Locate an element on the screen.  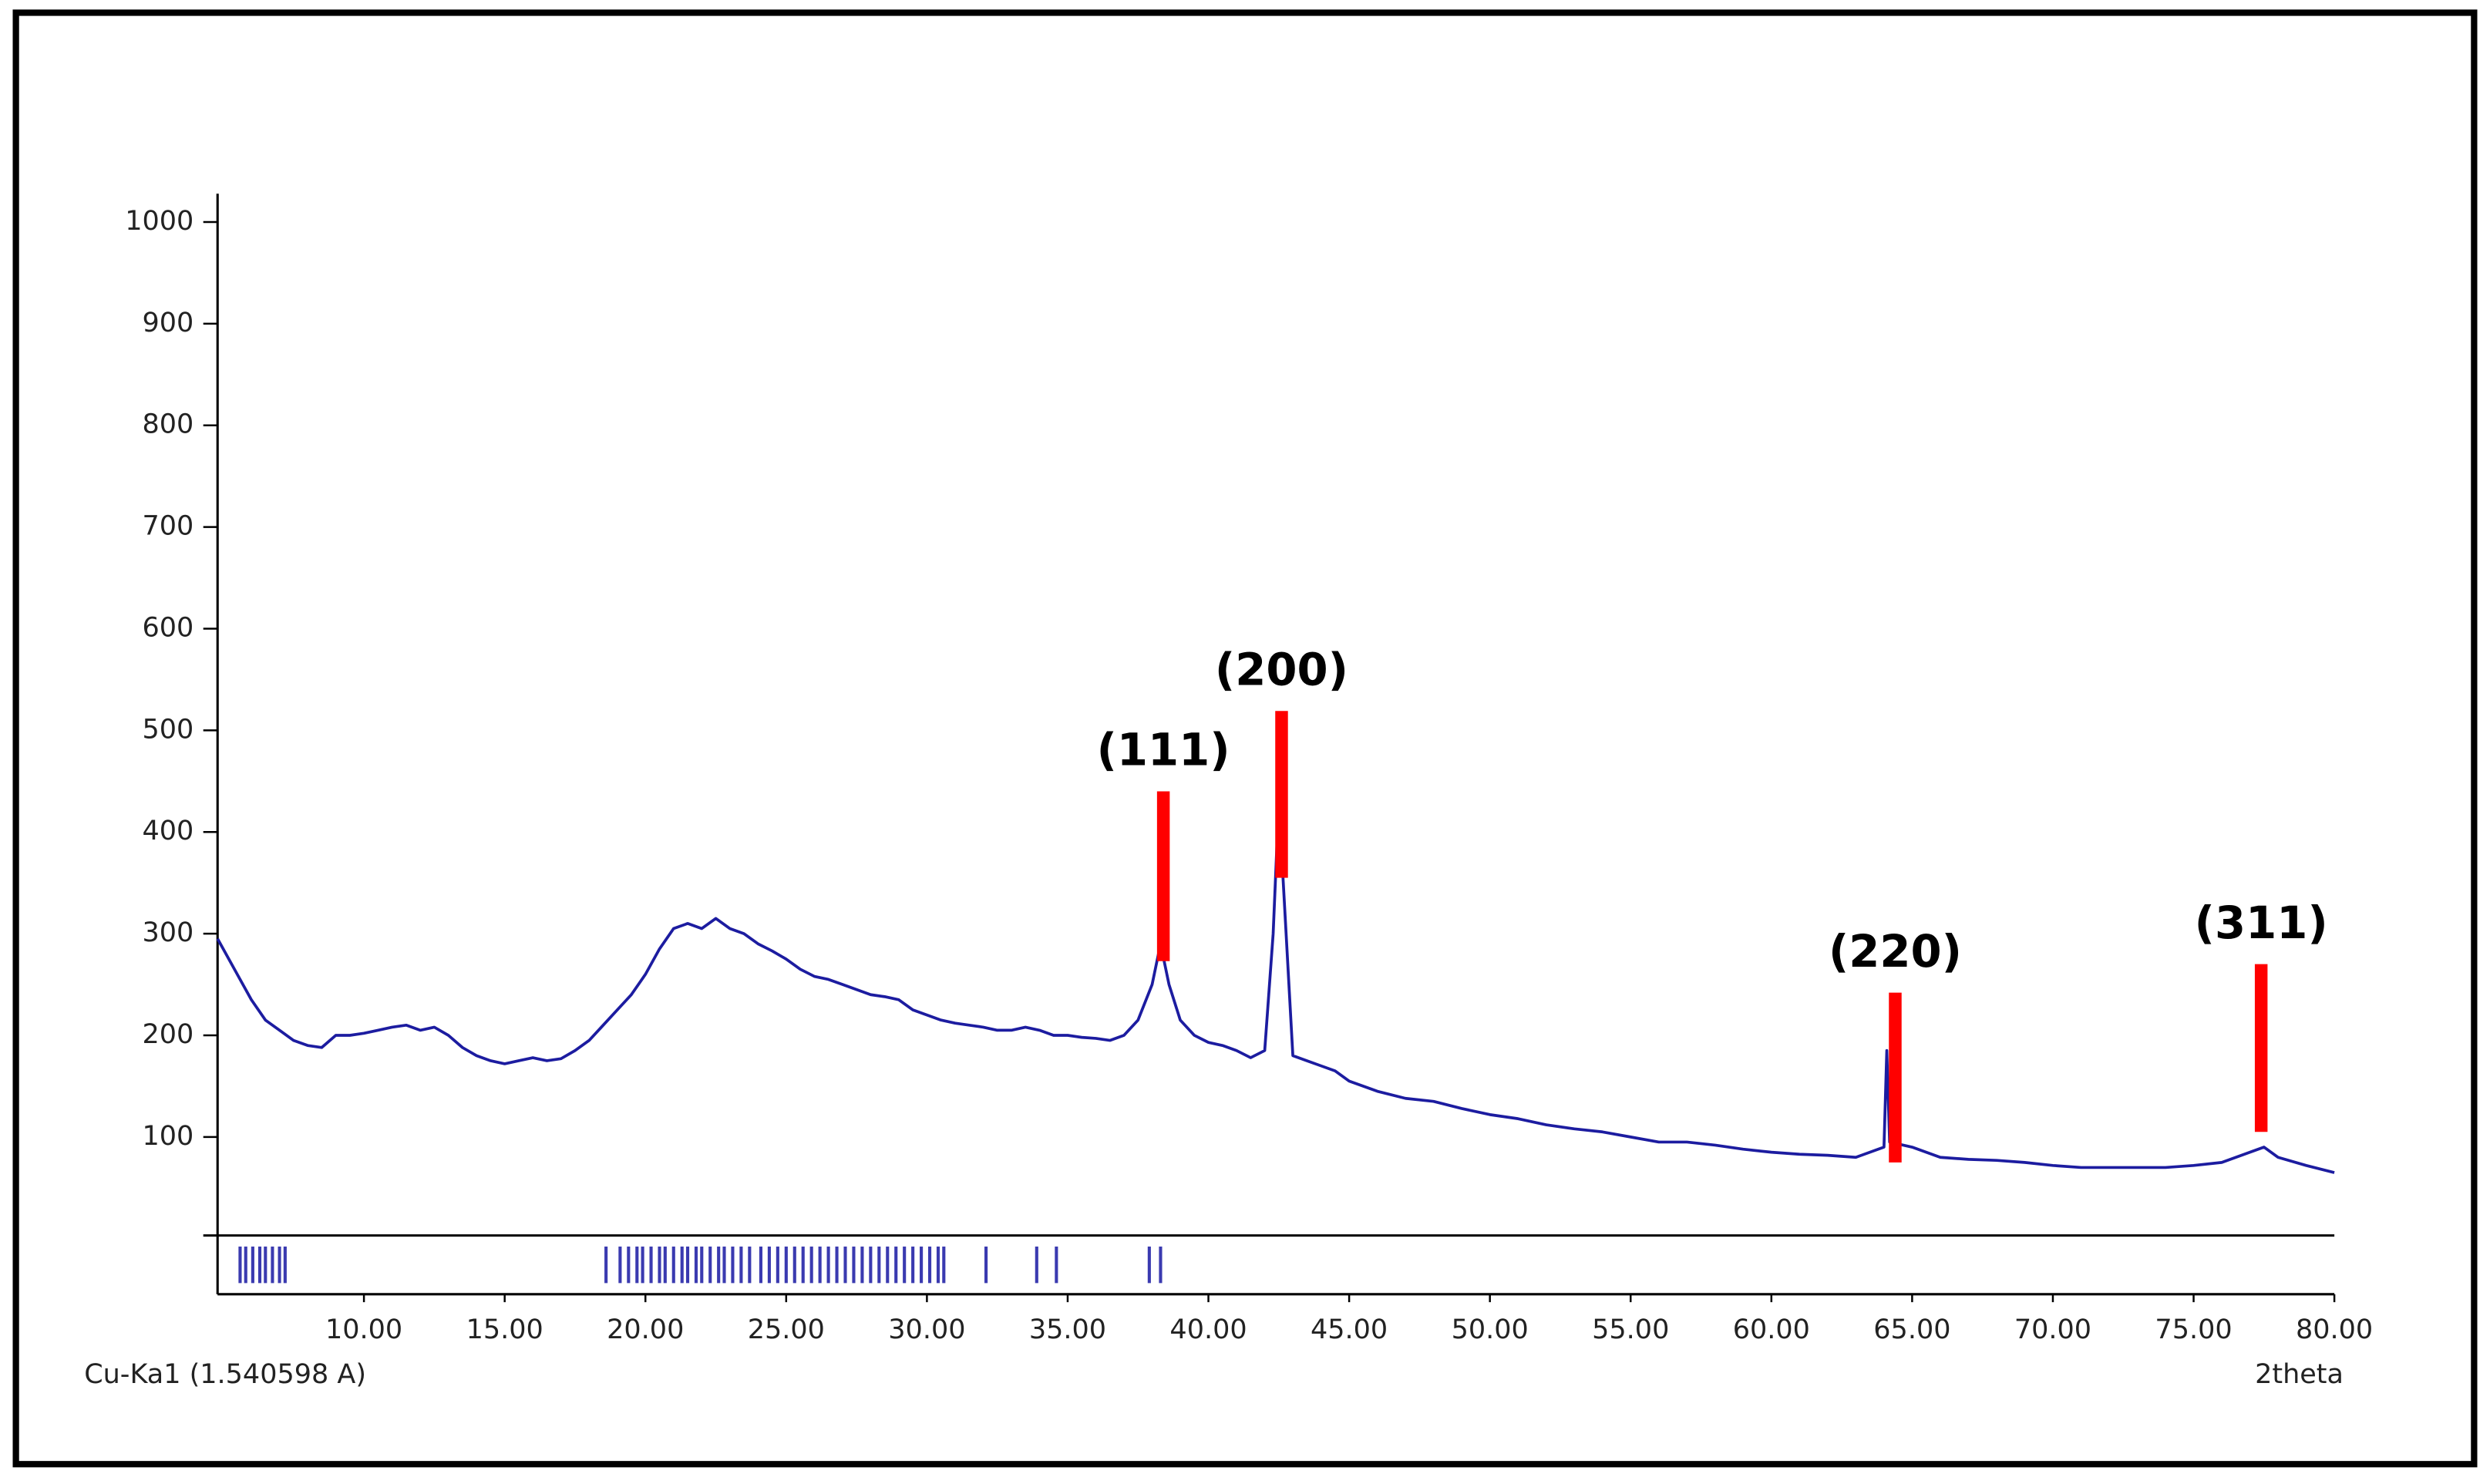
y-tick-label: 100 is located at coordinates (168, 1136).